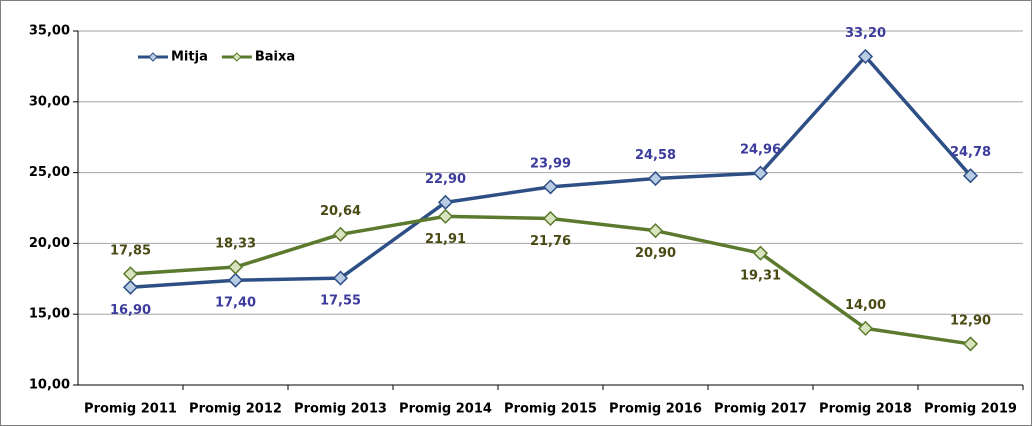 The height and width of the screenshot is (426, 1032). I want to click on data-label: 21,76, so click(550, 241).